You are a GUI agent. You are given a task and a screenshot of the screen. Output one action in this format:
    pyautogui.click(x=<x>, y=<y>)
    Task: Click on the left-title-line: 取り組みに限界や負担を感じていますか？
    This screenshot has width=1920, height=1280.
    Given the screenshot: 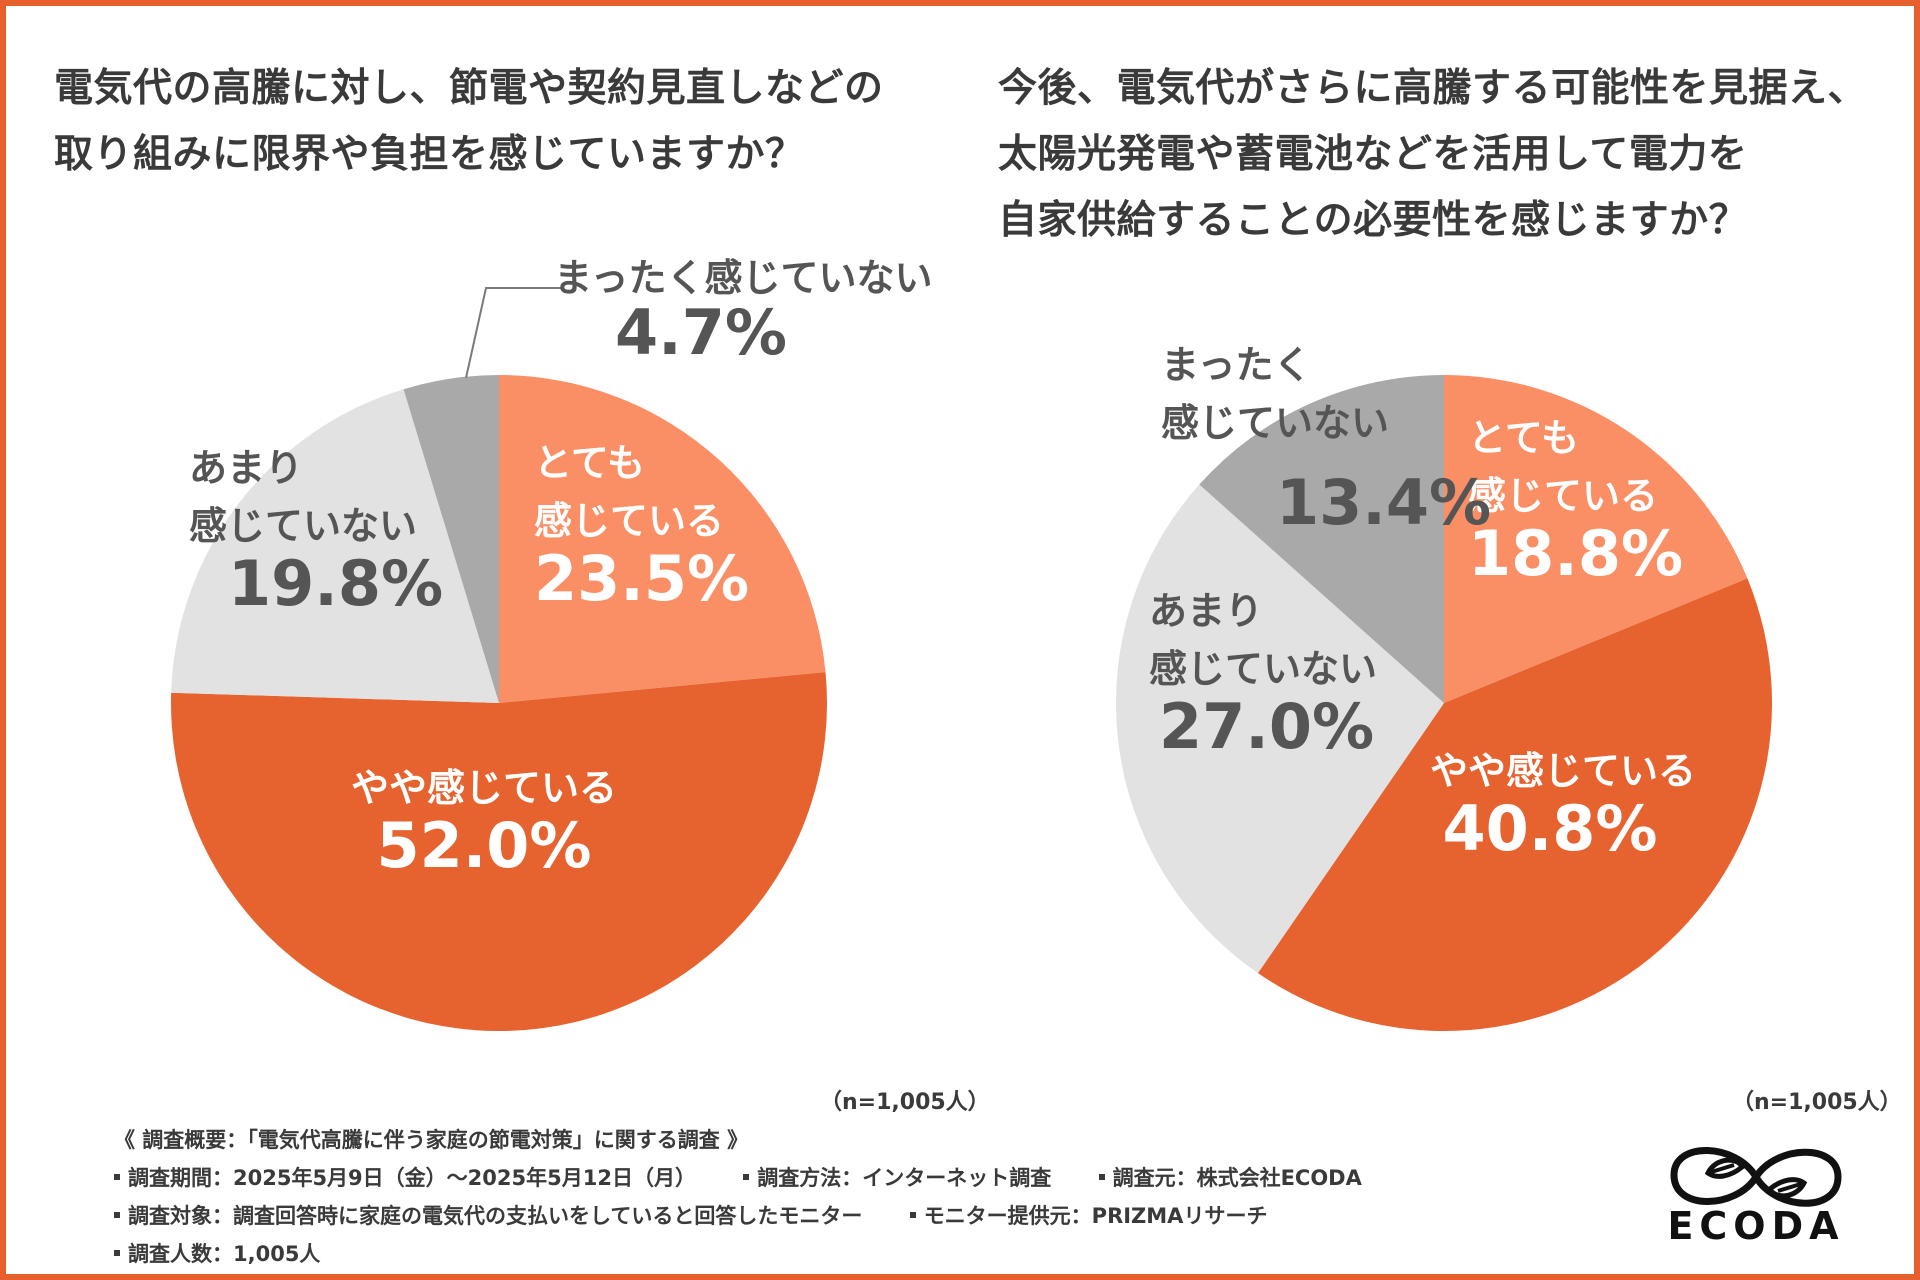 What is the action you would take?
    pyautogui.click(x=429, y=154)
    